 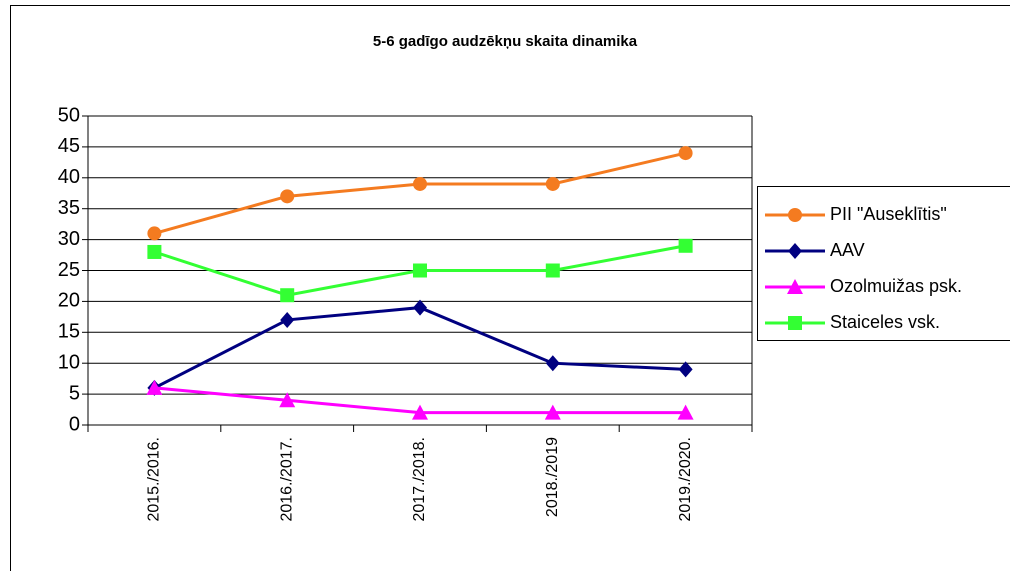 What do you see at coordinates (69, 362) in the screenshot?
I see `y-tick-label: 10` at bounding box center [69, 362].